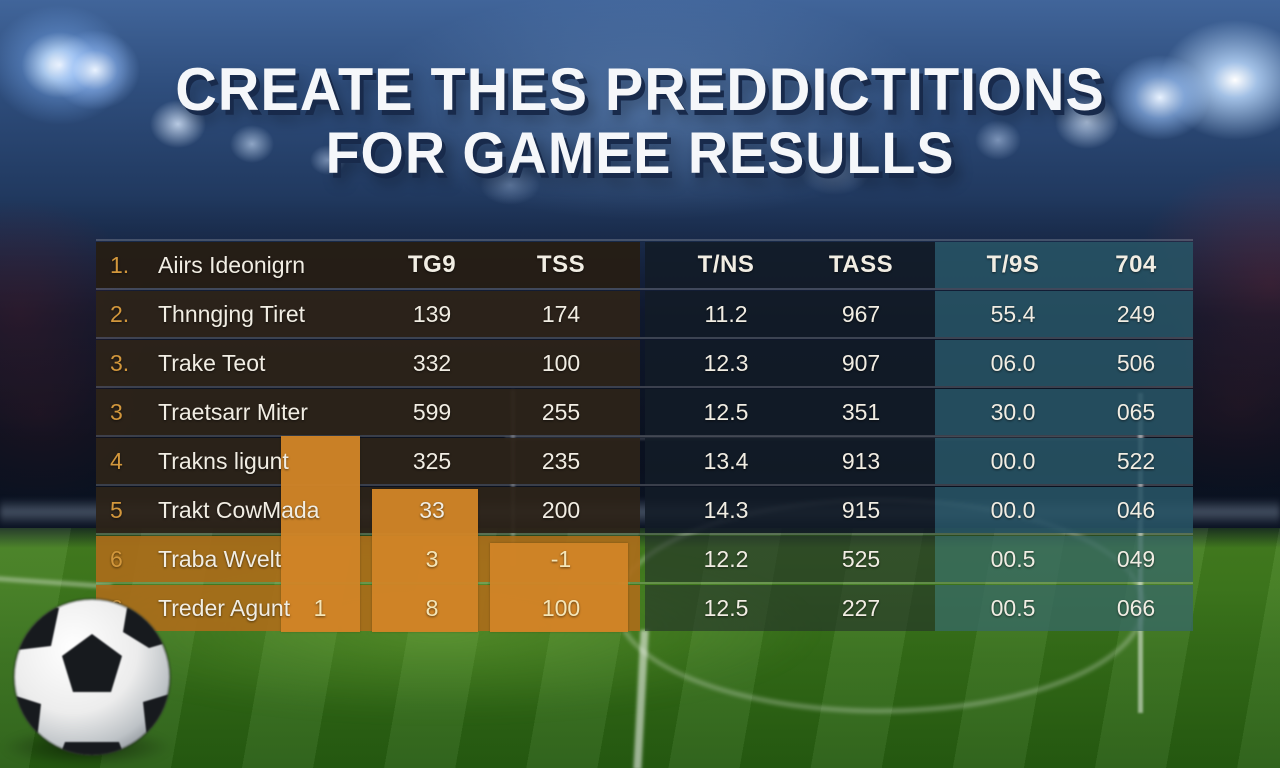 Image resolution: width=1280 pixels, height=768 pixels. I want to click on cell-704: 065, so click(1136, 412).